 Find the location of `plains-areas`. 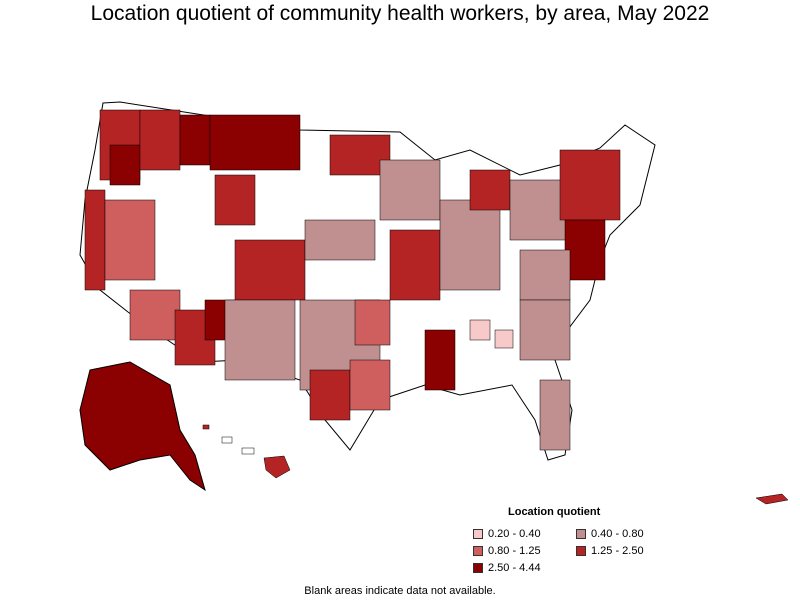

plains-areas is located at coordinates (345, 277).